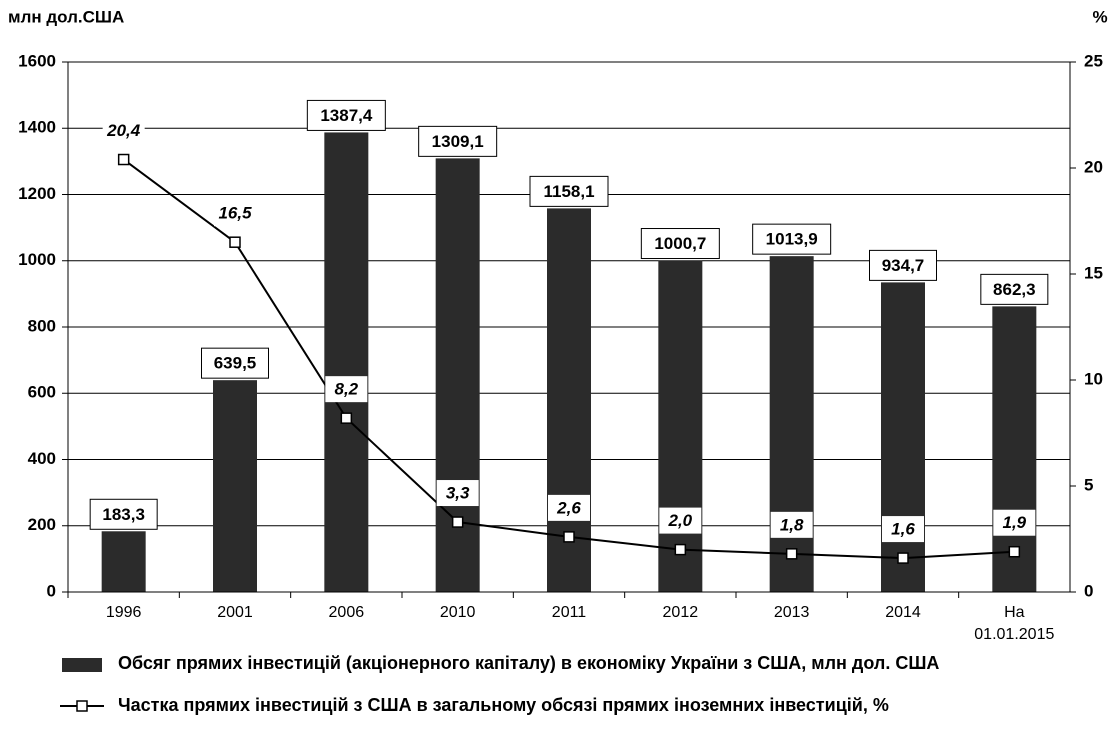  I want to click on line-value-label: 1,9, so click(1015, 522).